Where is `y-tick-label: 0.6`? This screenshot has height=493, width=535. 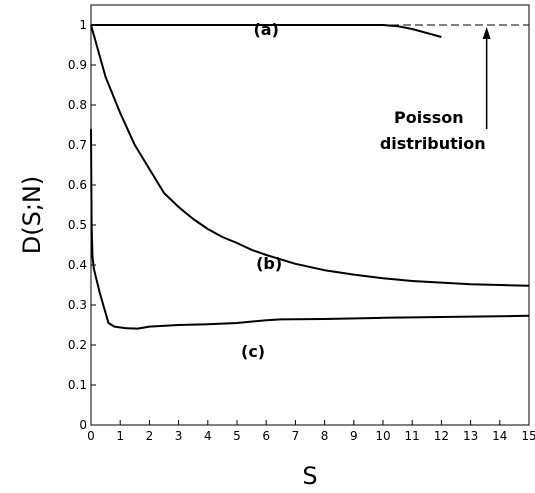 y-tick-label: 0.6 is located at coordinates (77, 185).